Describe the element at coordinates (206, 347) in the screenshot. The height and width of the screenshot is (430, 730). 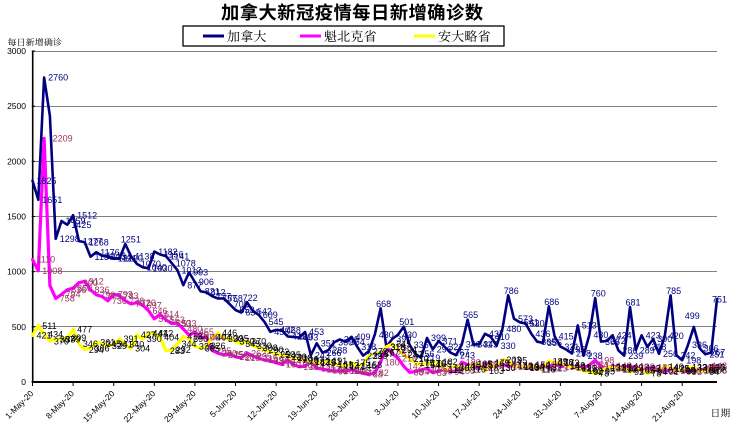
I see `svg-text: 323` at that location.